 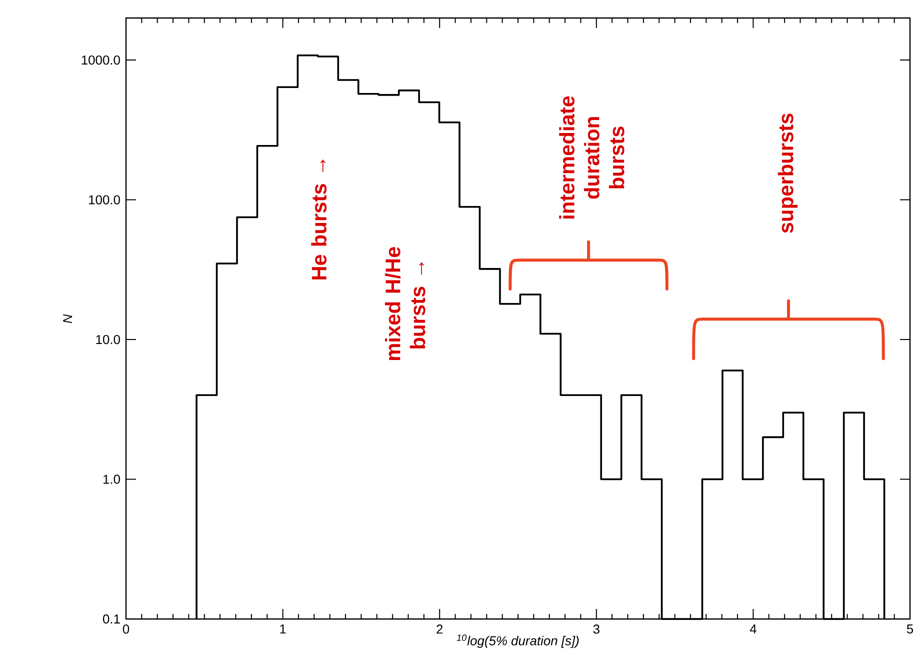 What do you see at coordinates (108, 339) in the screenshot?
I see `y-tick-label: 10.0` at bounding box center [108, 339].